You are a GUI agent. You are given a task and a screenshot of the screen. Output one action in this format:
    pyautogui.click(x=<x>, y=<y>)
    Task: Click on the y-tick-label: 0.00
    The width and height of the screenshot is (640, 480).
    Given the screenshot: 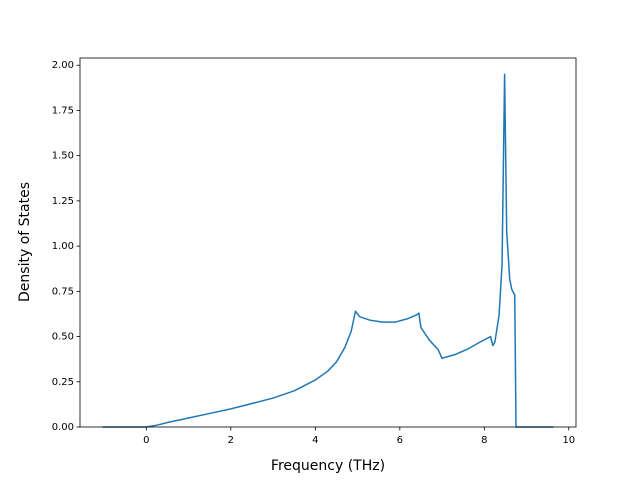 What is the action you would take?
    pyautogui.click(x=63, y=427)
    